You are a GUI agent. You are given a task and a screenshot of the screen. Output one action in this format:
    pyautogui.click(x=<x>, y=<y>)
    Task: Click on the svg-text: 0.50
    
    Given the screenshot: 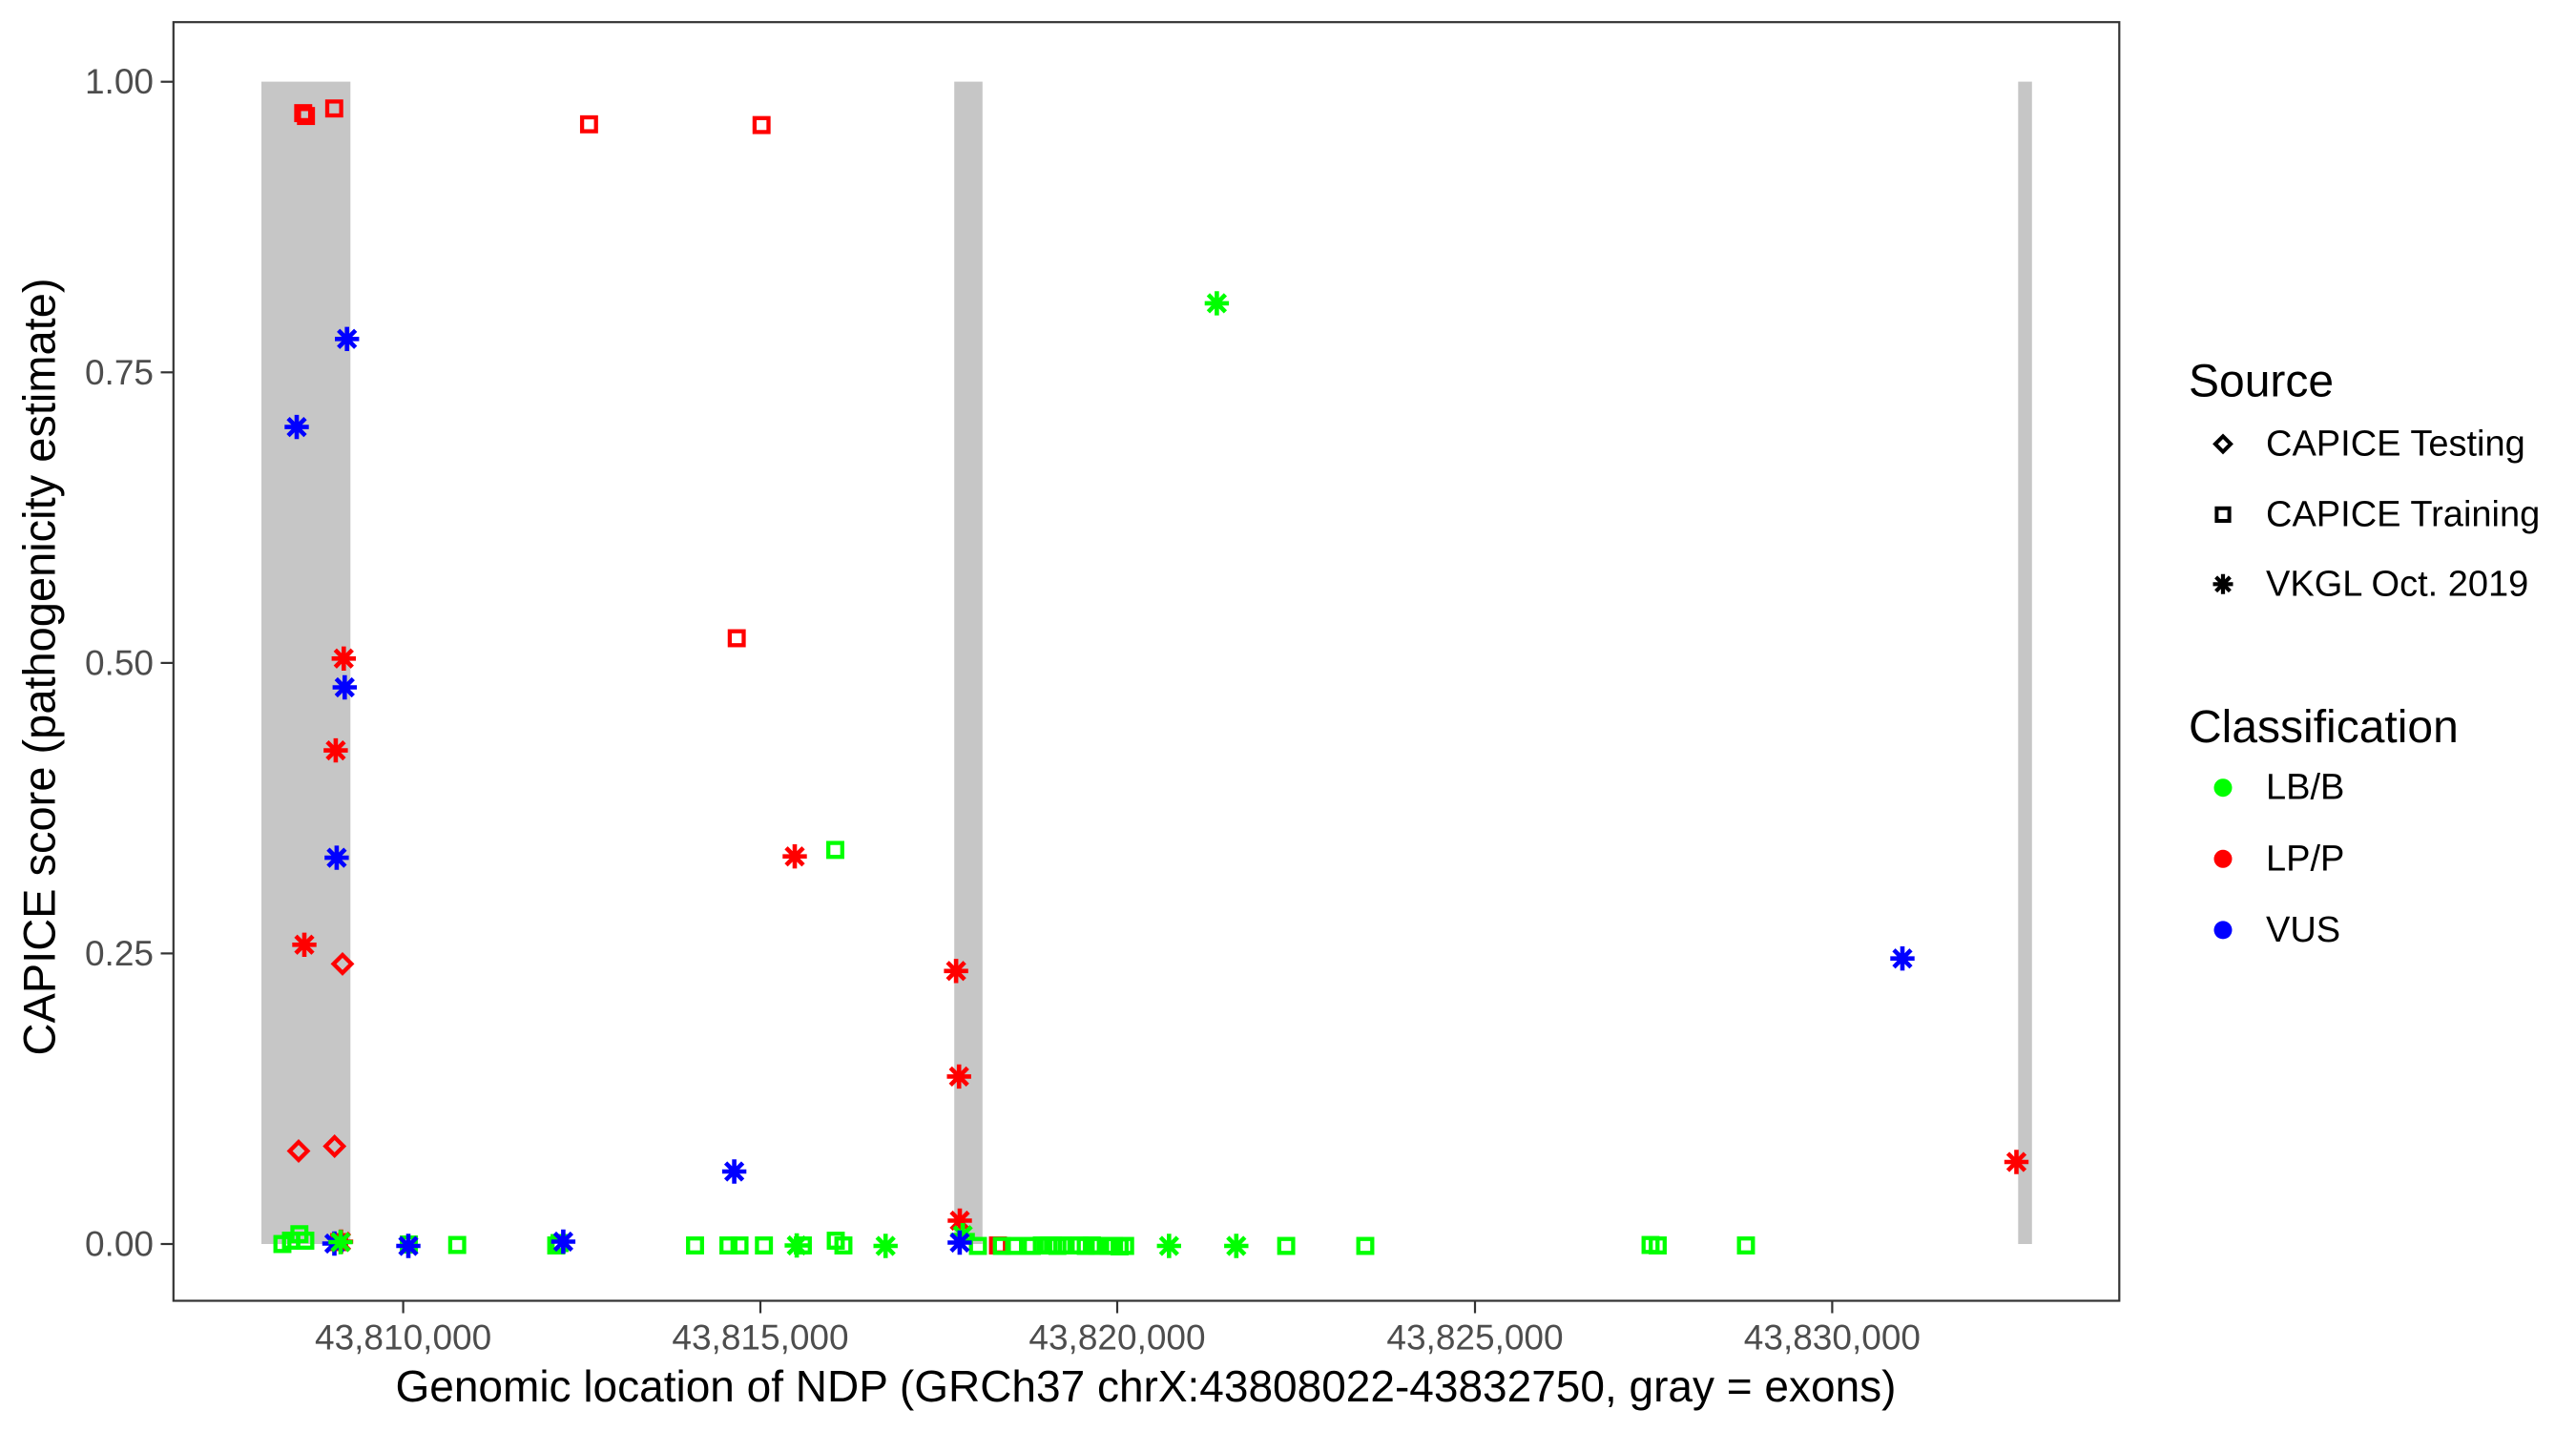 What is the action you would take?
    pyautogui.click(x=119, y=662)
    